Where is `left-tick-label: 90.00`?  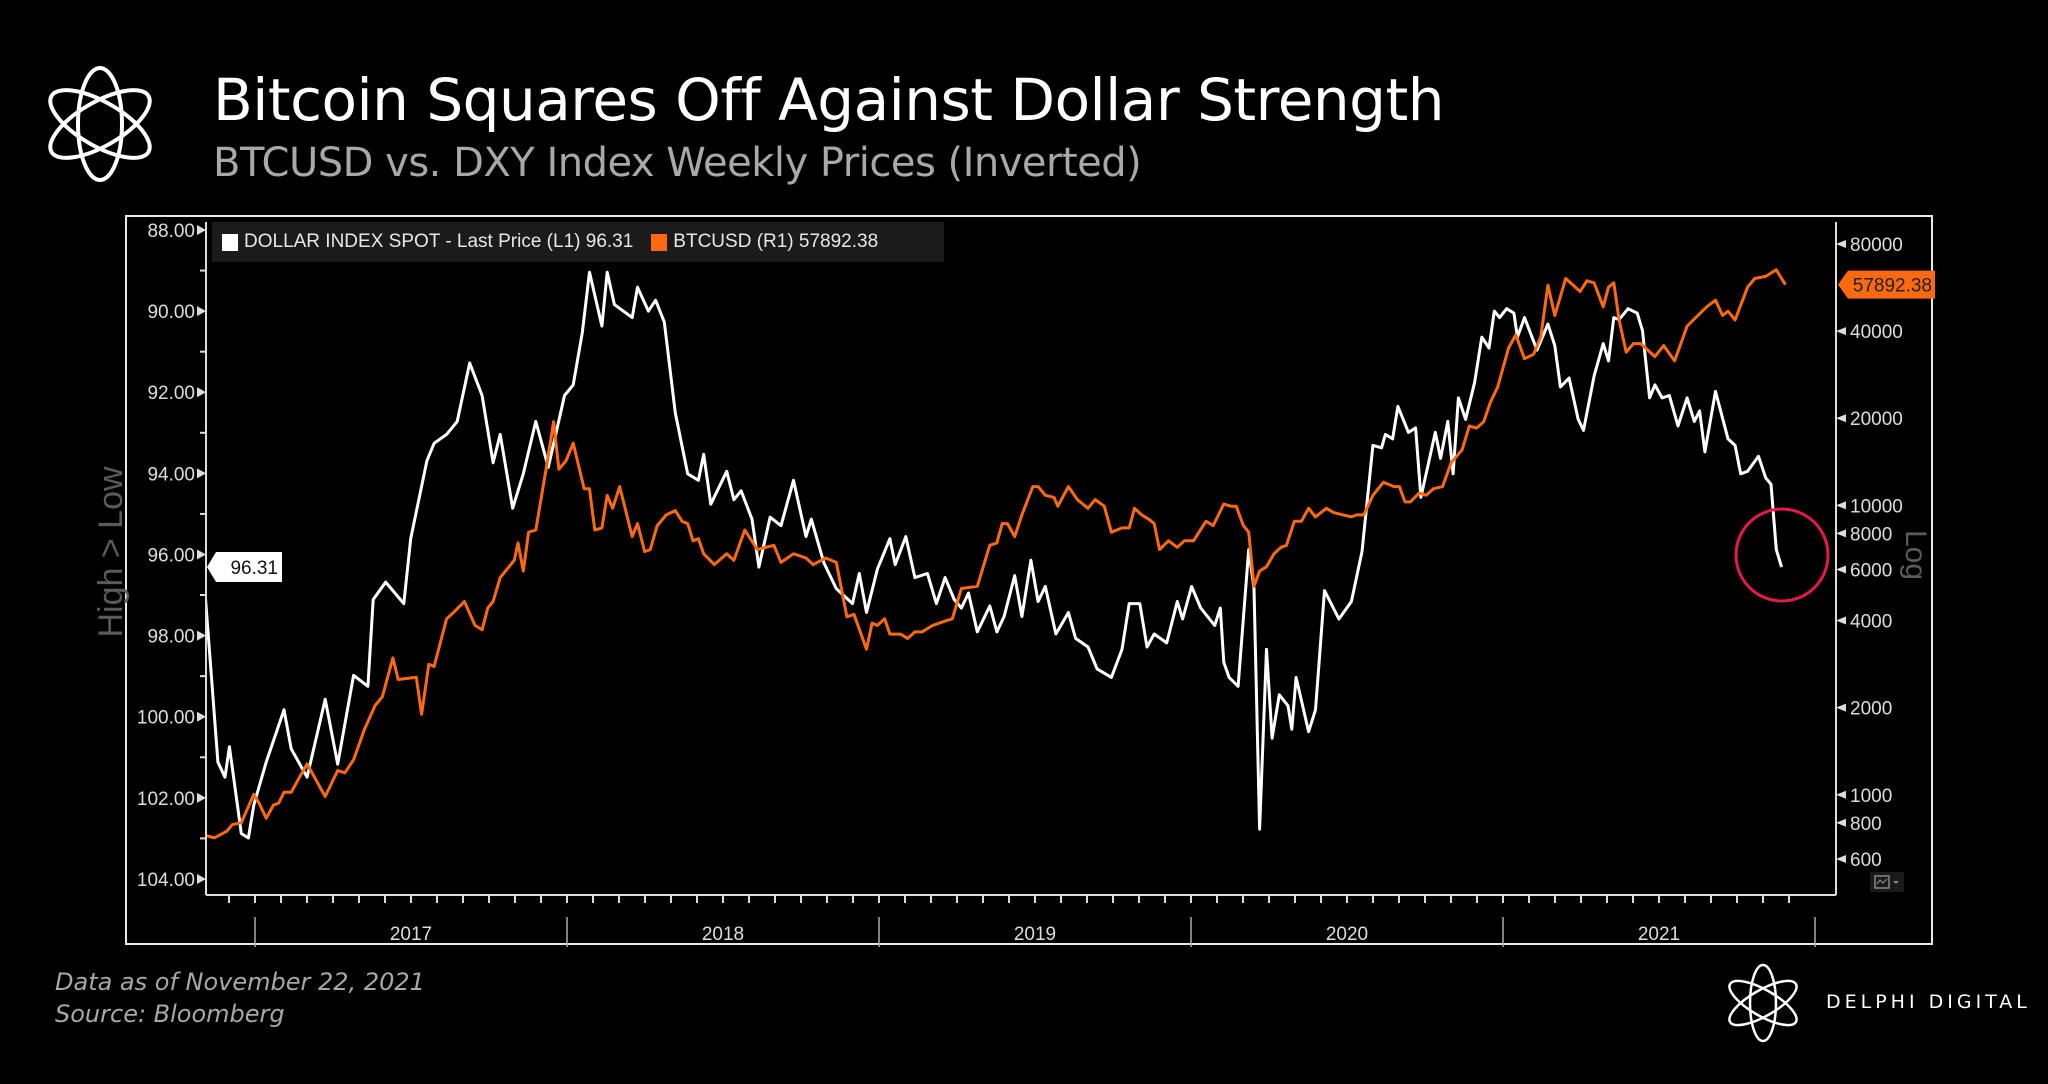
left-tick-label: 90.00 is located at coordinates (171, 312).